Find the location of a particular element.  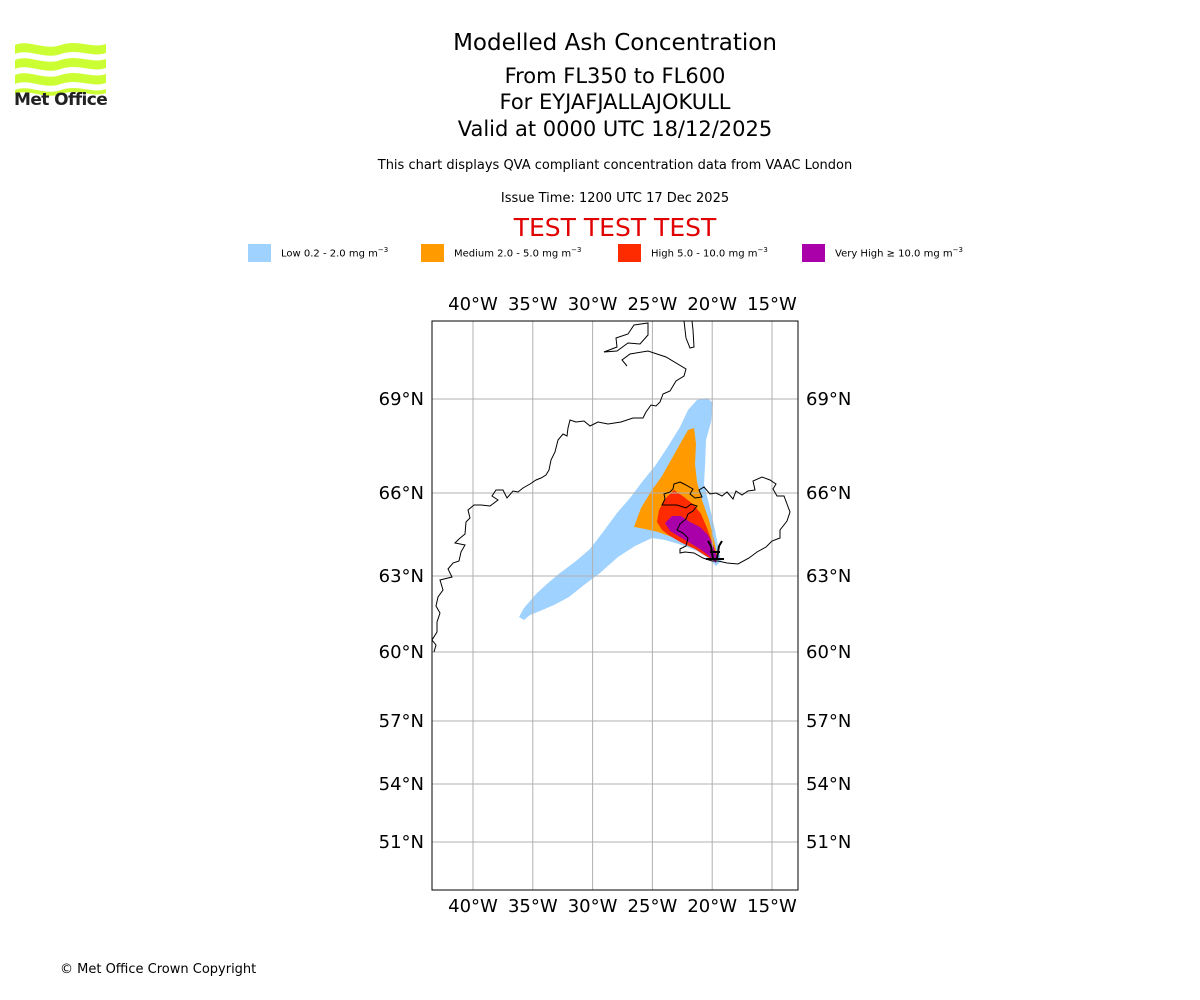

legend-label-medium: Medium 2.0 - 5.0 mg m−3 is located at coordinates (518, 253).